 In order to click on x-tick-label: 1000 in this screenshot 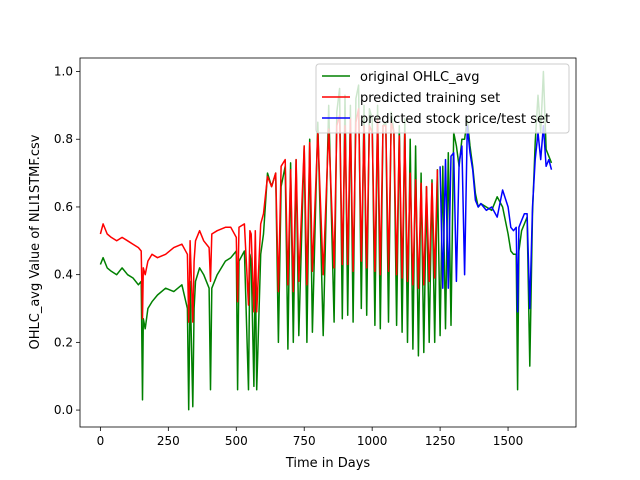, I will do `click(372, 441)`.